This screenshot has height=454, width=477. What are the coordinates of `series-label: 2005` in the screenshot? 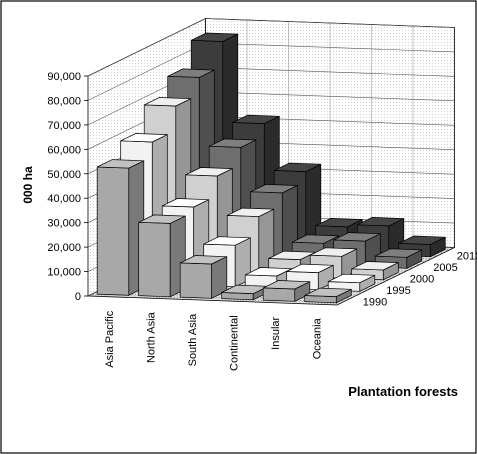 It's located at (445, 268).